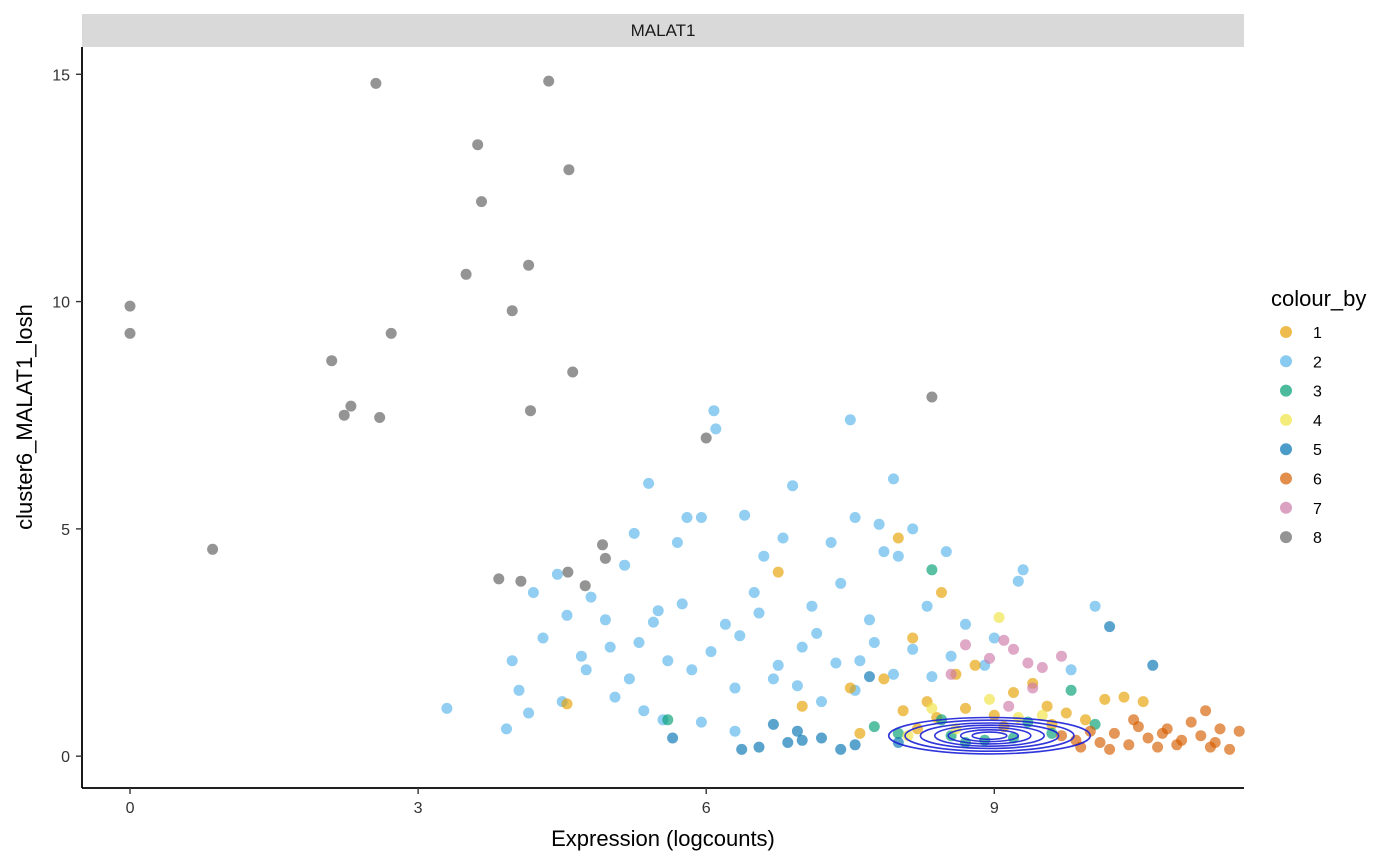 The height and width of the screenshot is (865, 1400). I want to click on y-axis-title: cluster6_MALAT1_losh, so click(24, 417).